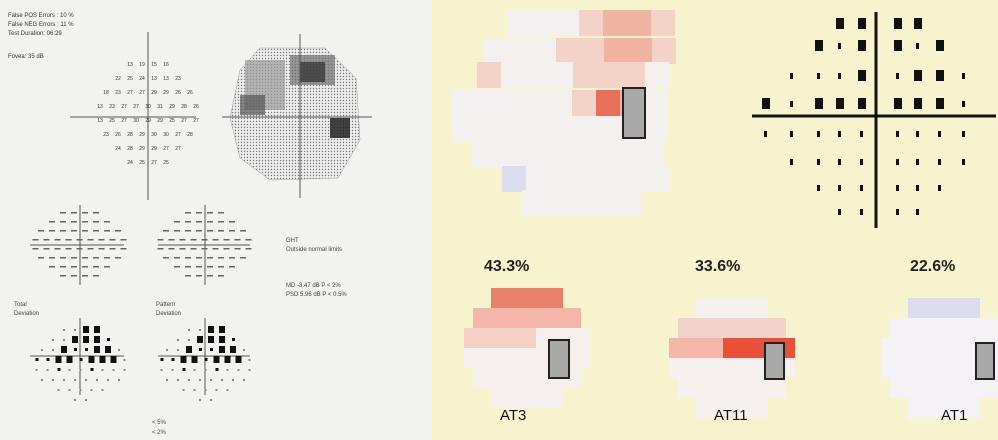 This screenshot has height=440, width=998. What do you see at coordinates (564, 113) in the screenshot?
I see `main-archetype-map` at bounding box center [564, 113].